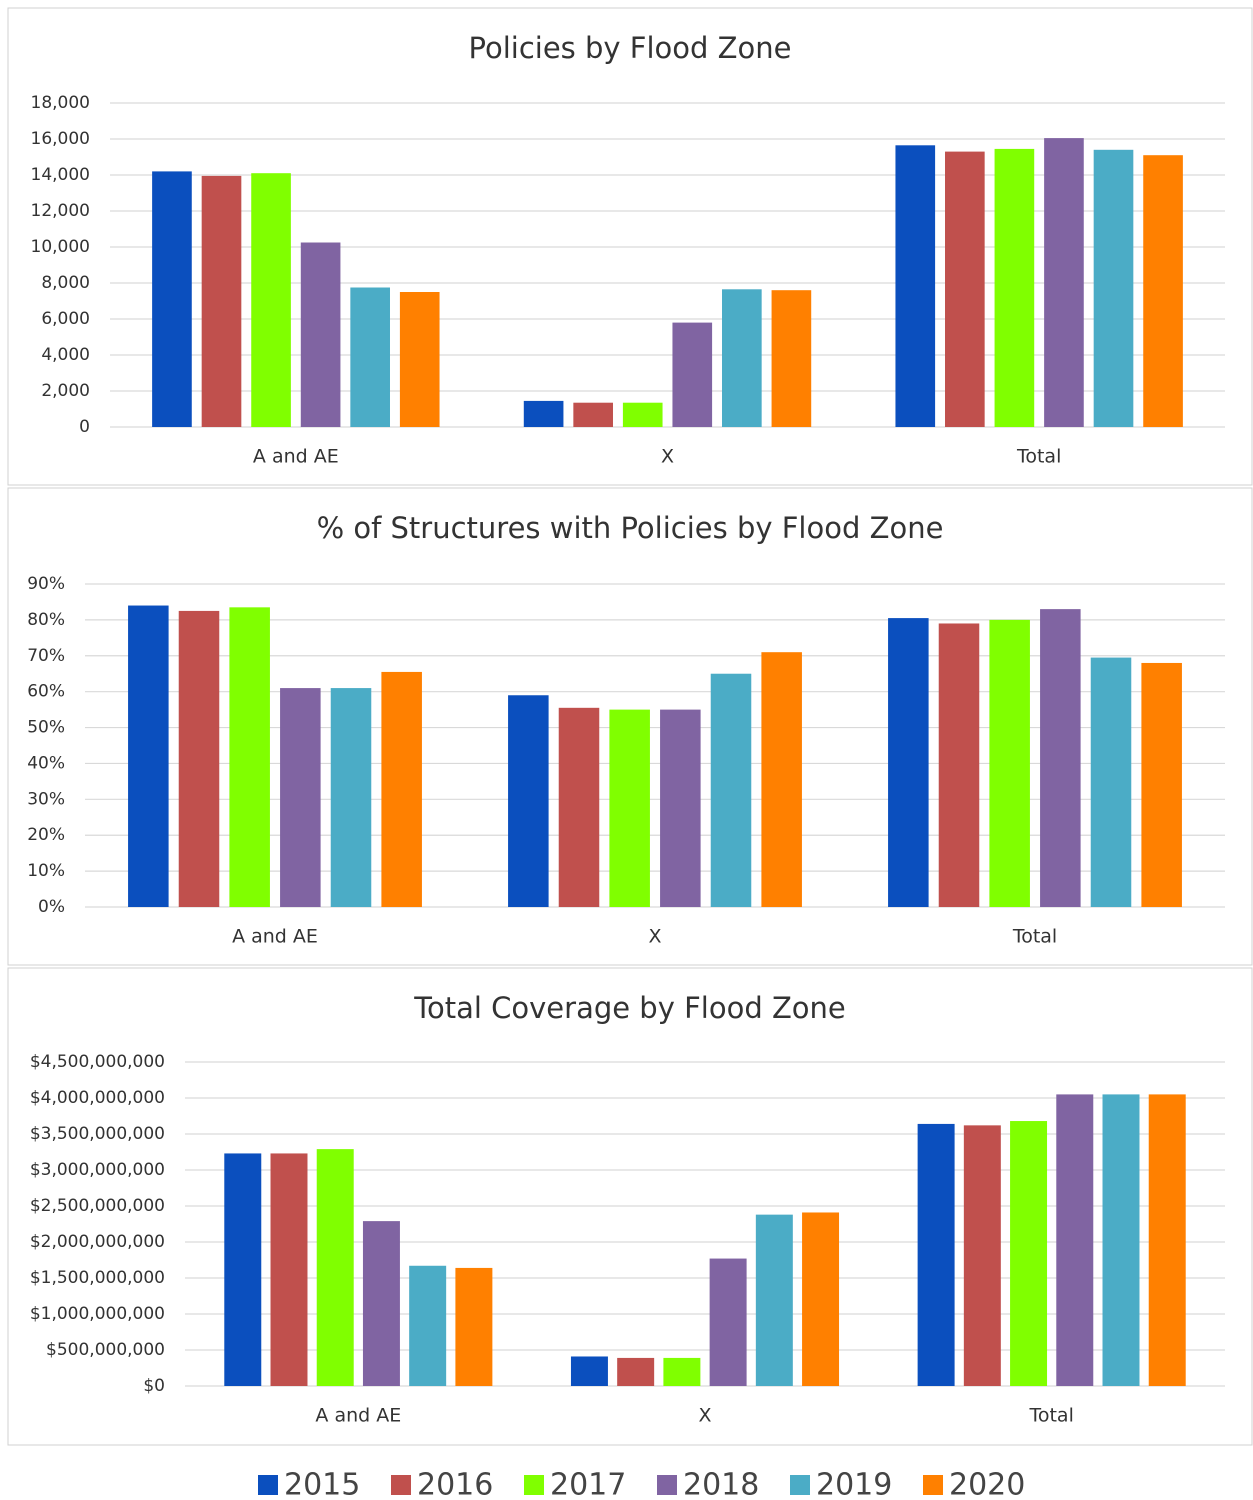  What do you see at coordinates (60, 175) in the screenshot?
I see `y-tick-label: 14,000` at bounding box center [60, 175].